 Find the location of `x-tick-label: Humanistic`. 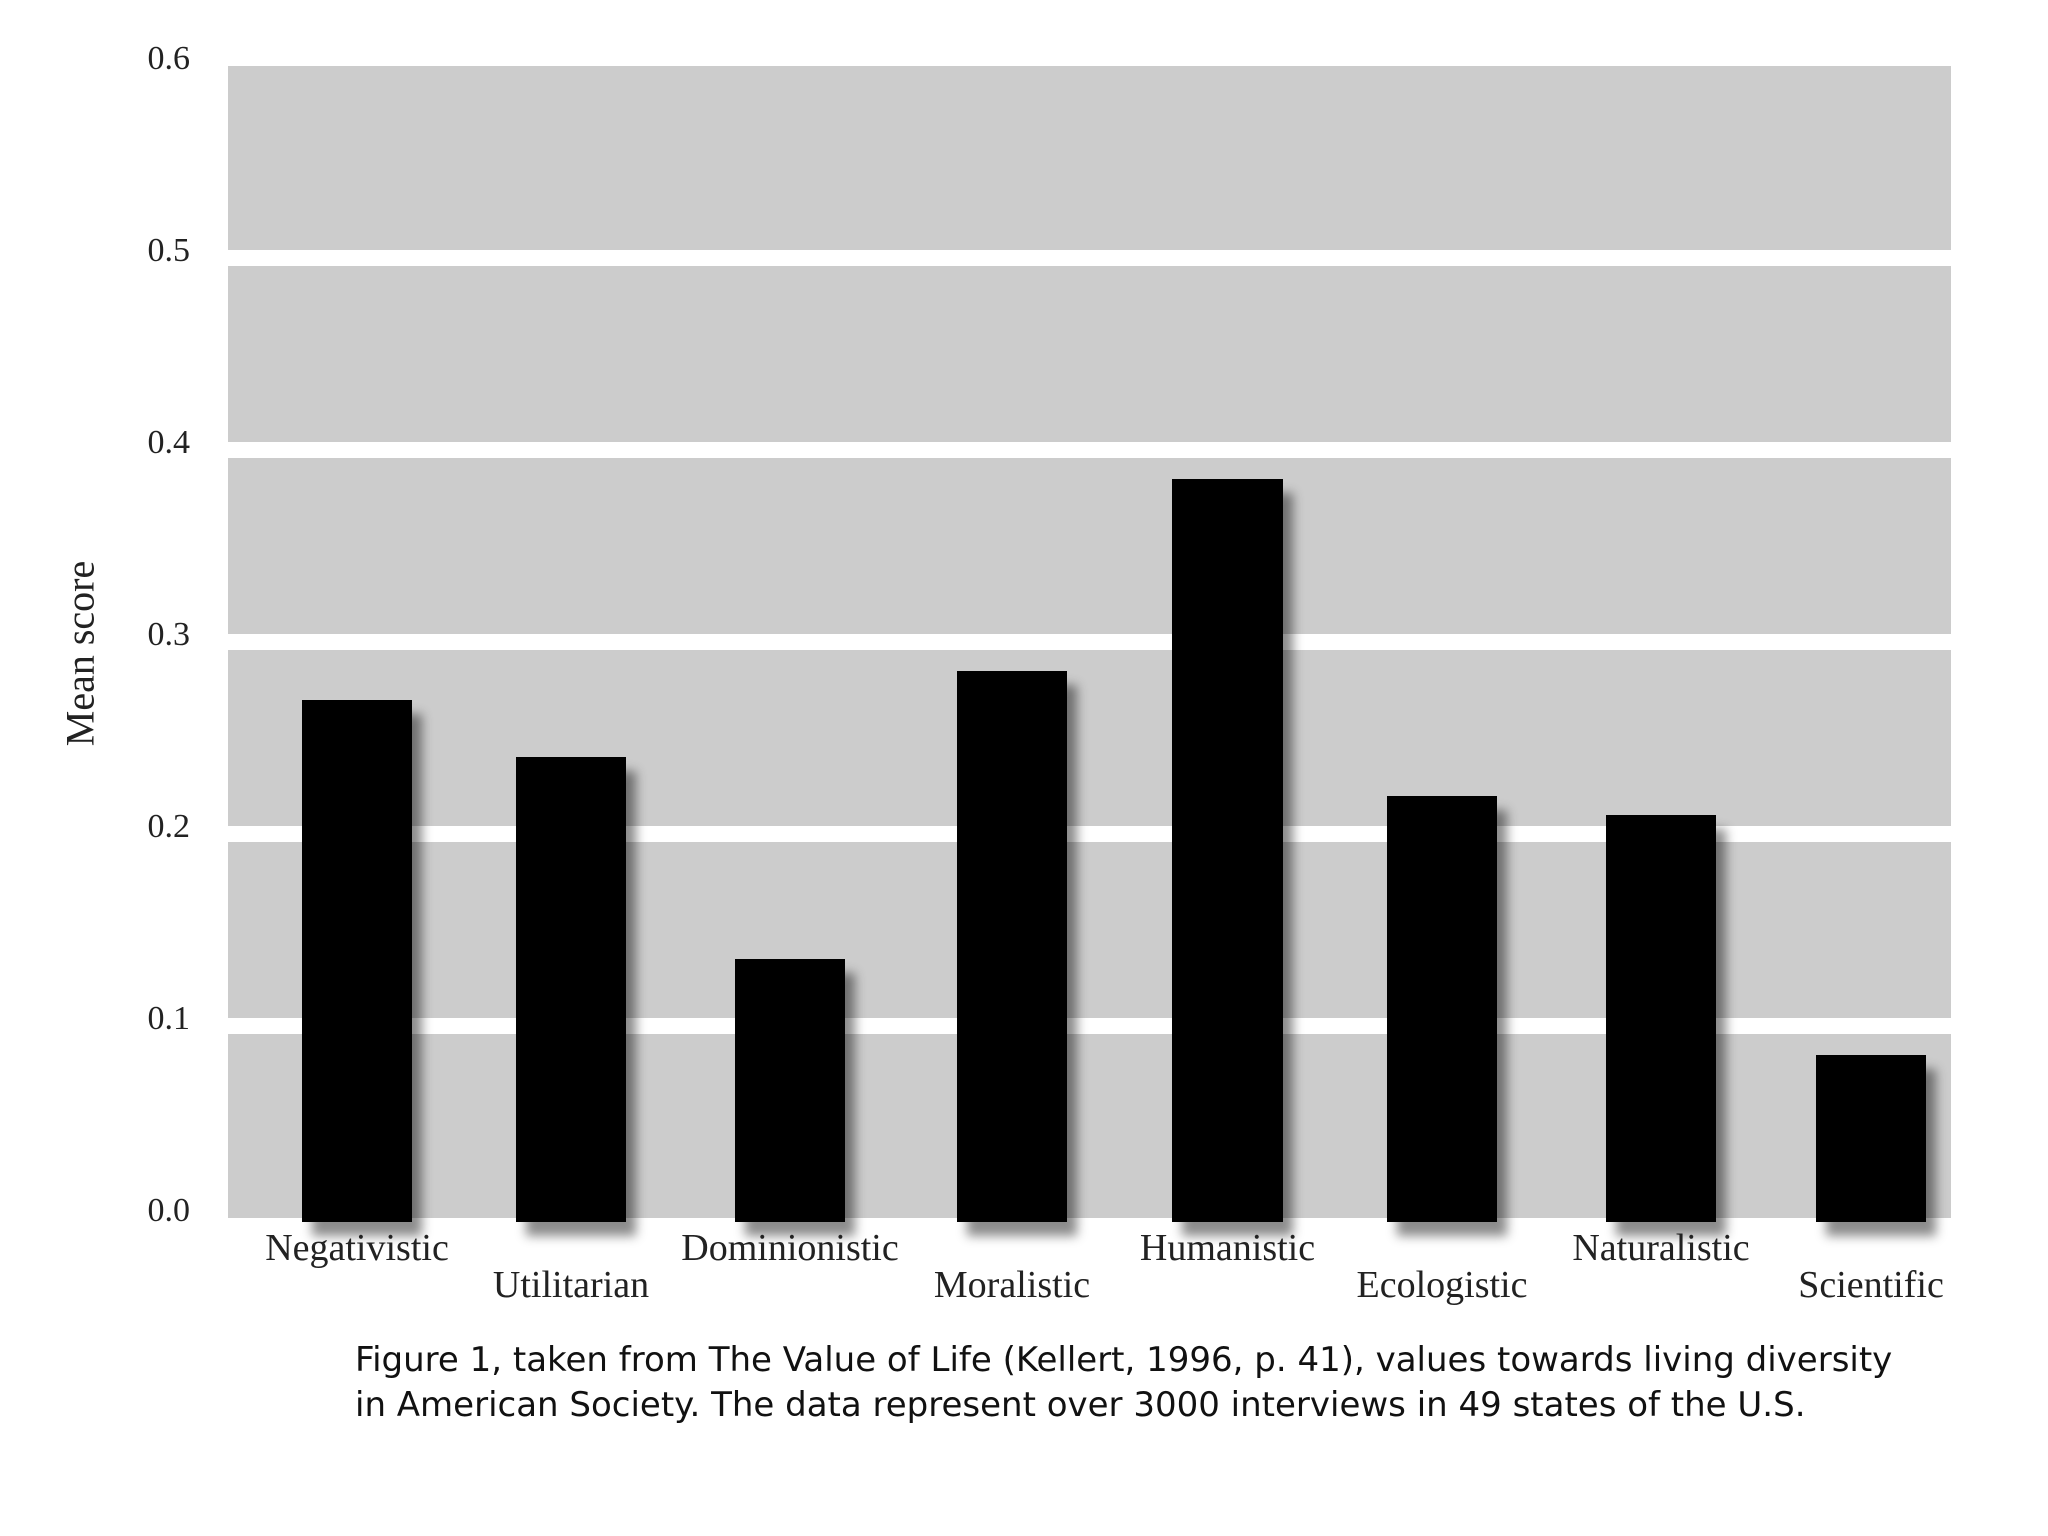

x-tick-label: Humanistic is located at coordinates (1227, 1248).